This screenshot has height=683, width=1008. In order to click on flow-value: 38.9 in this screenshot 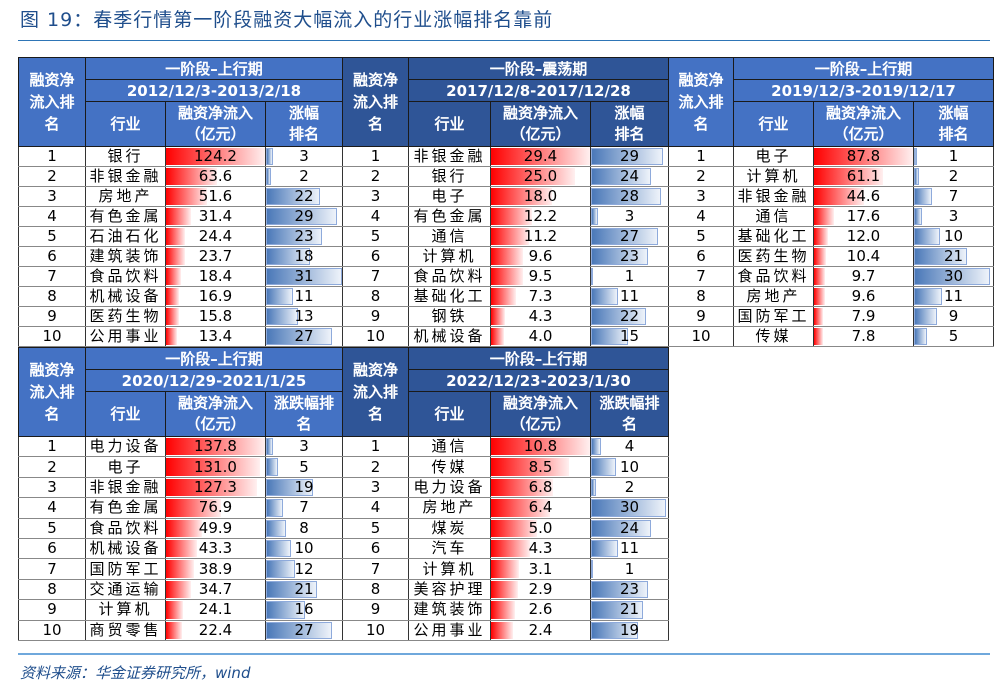, I will do `click(215, 568)`.